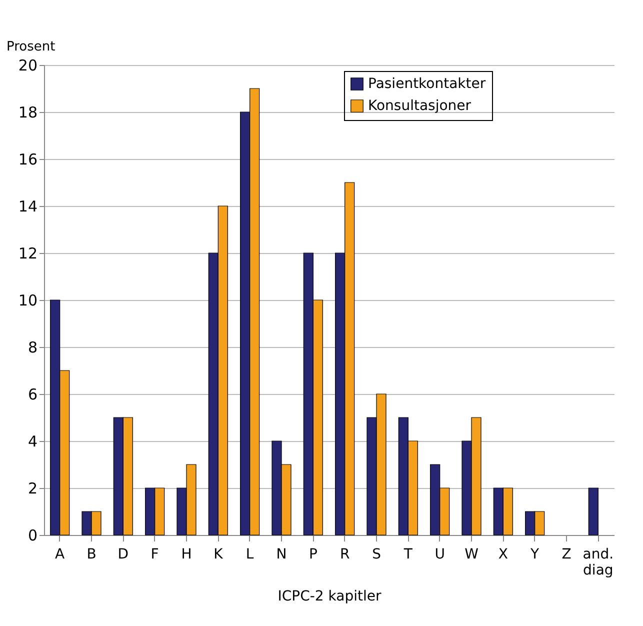 The width and height of the screenshot is (643, 626). What do you see at coordinates (313, 554) in the screenshot?
I see `x-tick-label: P` at bounding box center [313, 554].